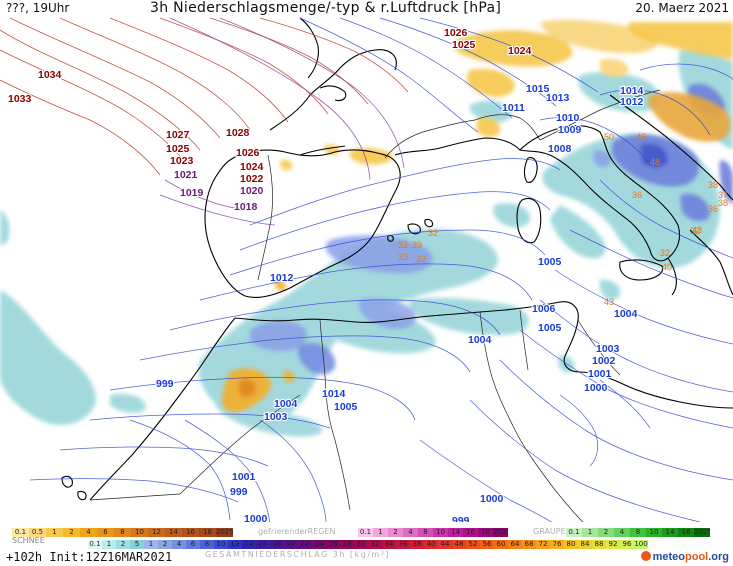 Image resolution: width=733 pixels, height=566 pixels. Describe the element at coordinates (570, 130) in the screenshot. I see `isobar-label: 1009` at that location.